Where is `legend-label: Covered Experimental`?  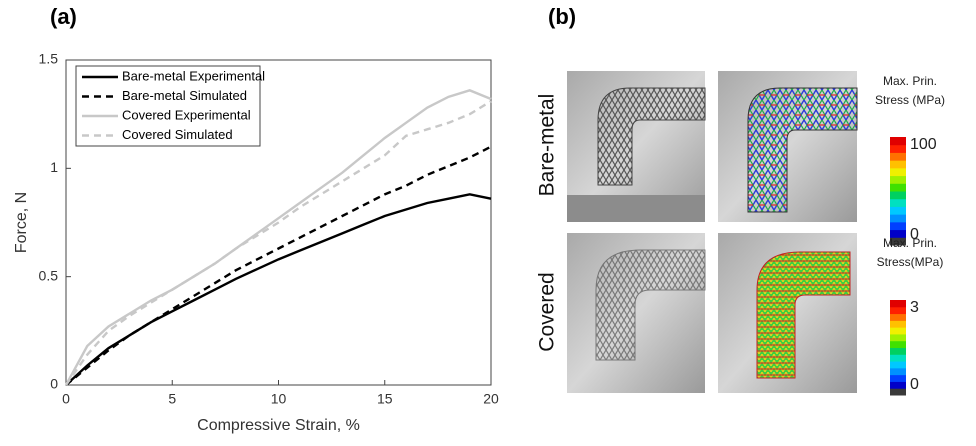 legend-label: Covered Experimental is located at coordinates (186, 114).